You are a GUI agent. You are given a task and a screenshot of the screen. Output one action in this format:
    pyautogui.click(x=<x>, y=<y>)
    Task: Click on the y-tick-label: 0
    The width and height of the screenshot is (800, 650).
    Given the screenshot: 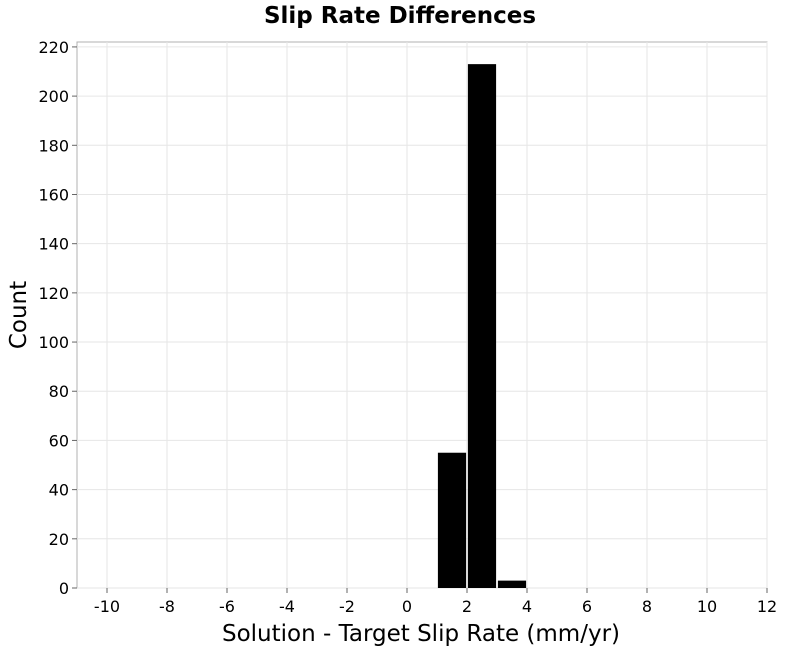 What is the action you would take?
    pyautogui.click(x=64, y=588)
    